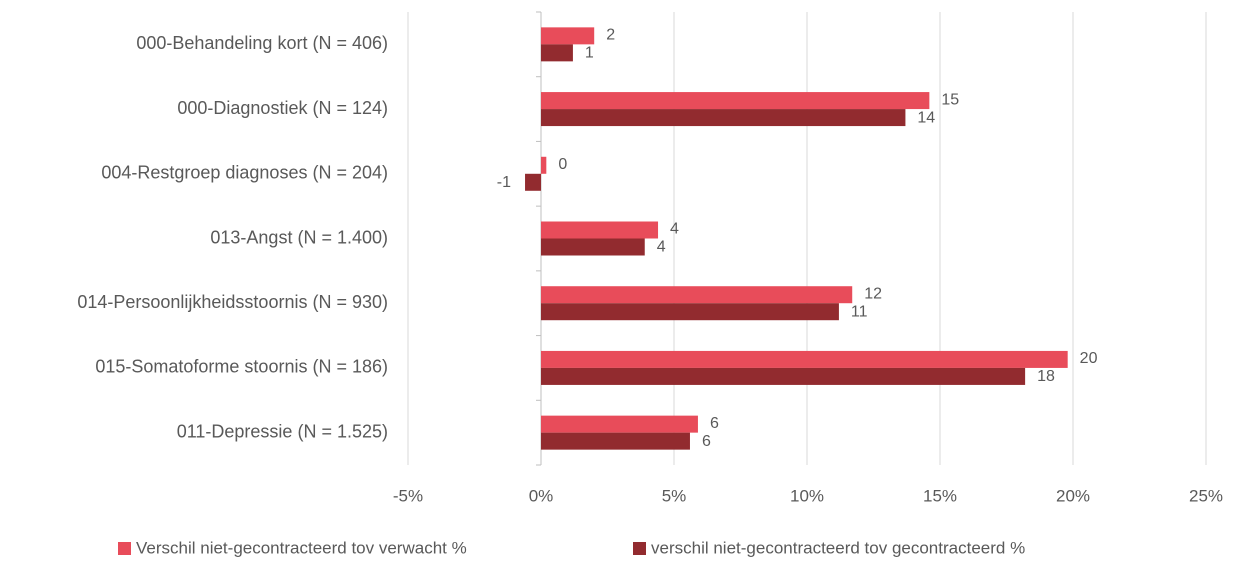 Image resolution: width=1236 pixels, height=561 pixels. What do you see at coordinates (1073, 495) in the screenshot?
I see `x-tick-label: 20%` at bounding box center [1073, 495].